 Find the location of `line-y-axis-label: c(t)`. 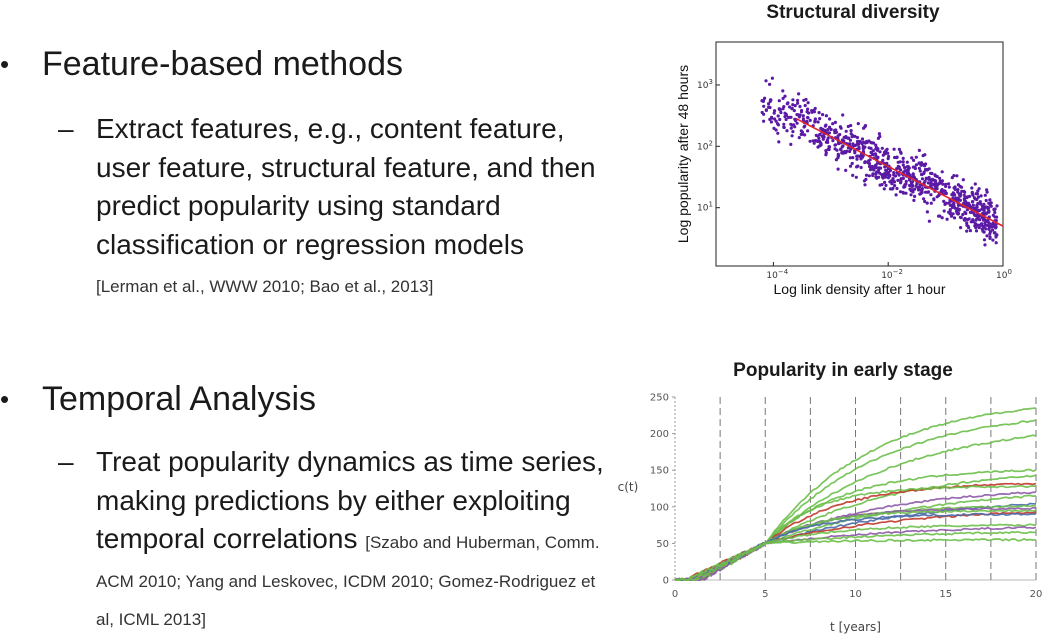

line-y-axis-label: c(t) is located at coordinates (628, 487).